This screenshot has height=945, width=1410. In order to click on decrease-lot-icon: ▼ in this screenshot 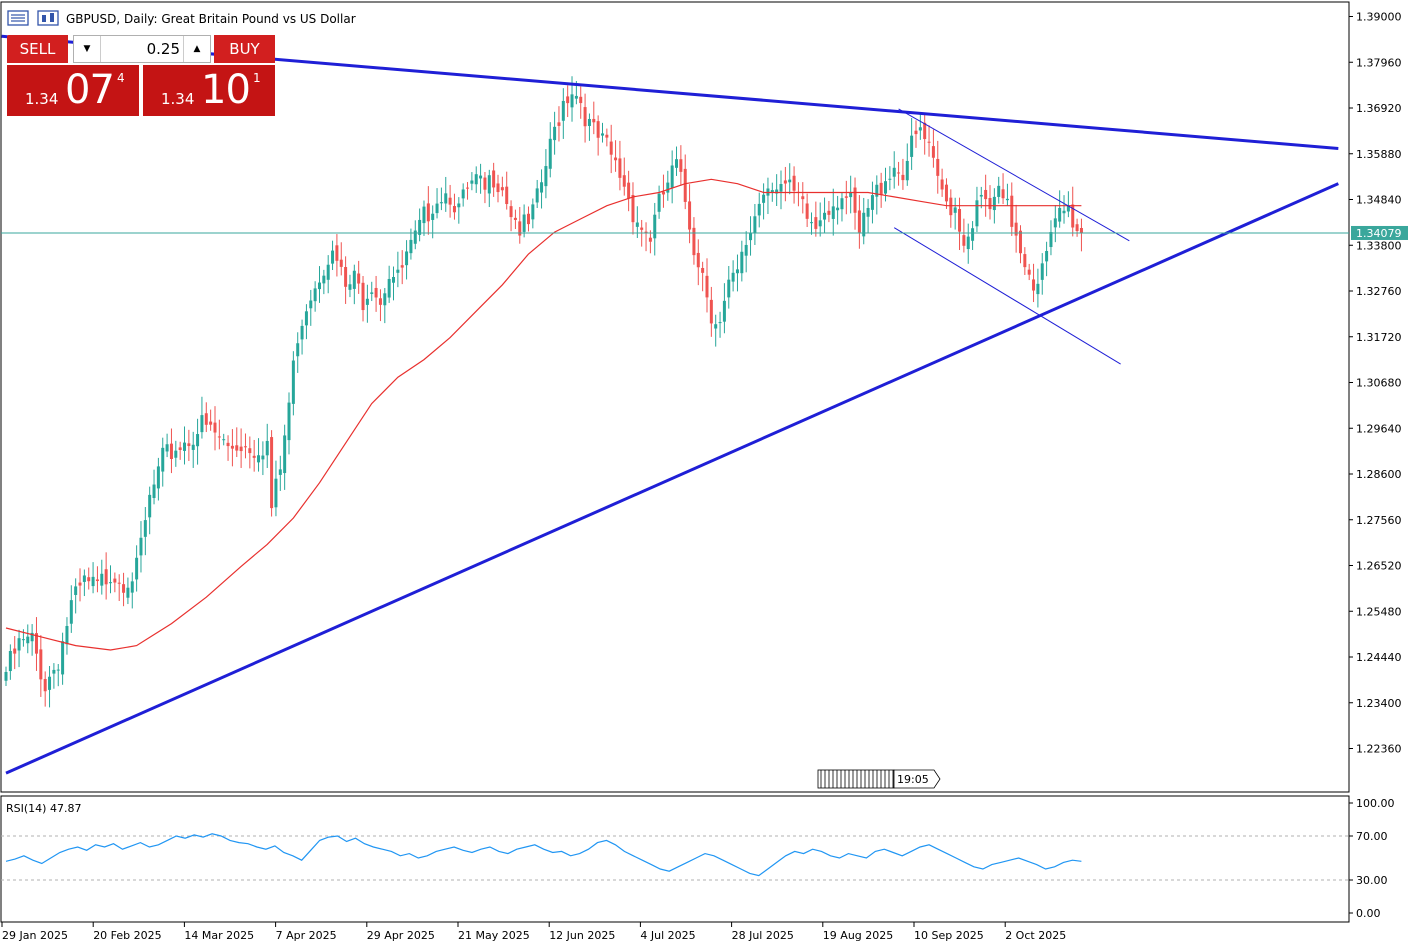, I will do `click(87, 49)`.